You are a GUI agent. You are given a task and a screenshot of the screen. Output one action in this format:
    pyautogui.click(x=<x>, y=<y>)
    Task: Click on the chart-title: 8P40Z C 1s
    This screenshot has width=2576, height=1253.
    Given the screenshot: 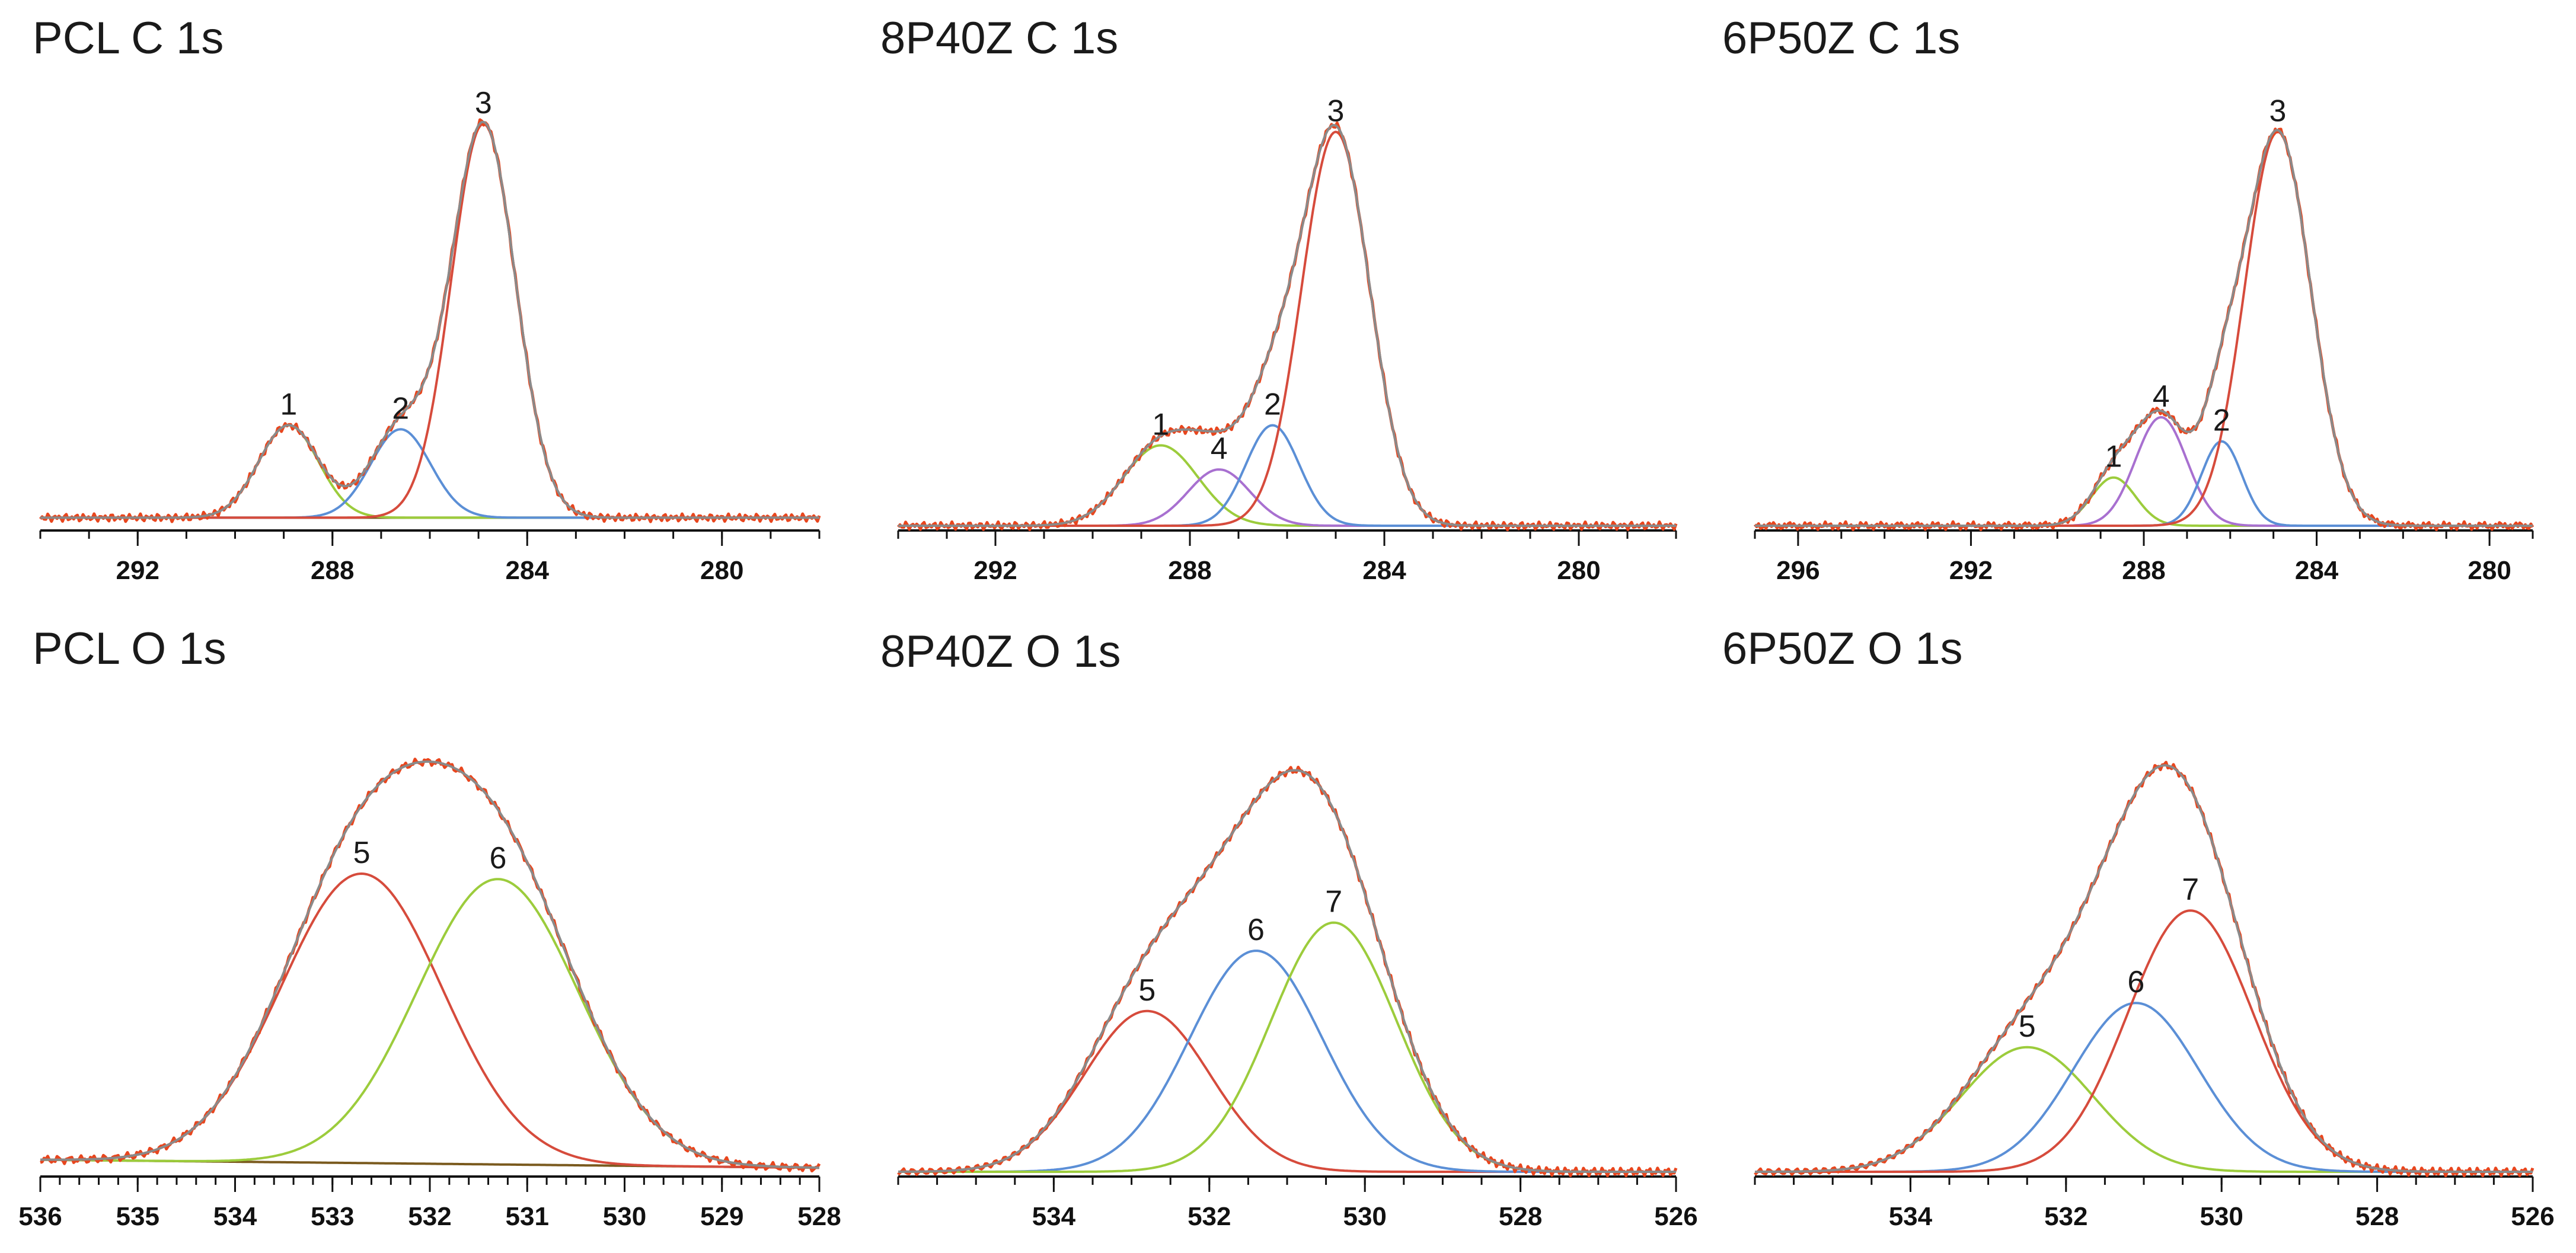 What is the action you would take?
    pyautogui.click(x=999, y=38)
    